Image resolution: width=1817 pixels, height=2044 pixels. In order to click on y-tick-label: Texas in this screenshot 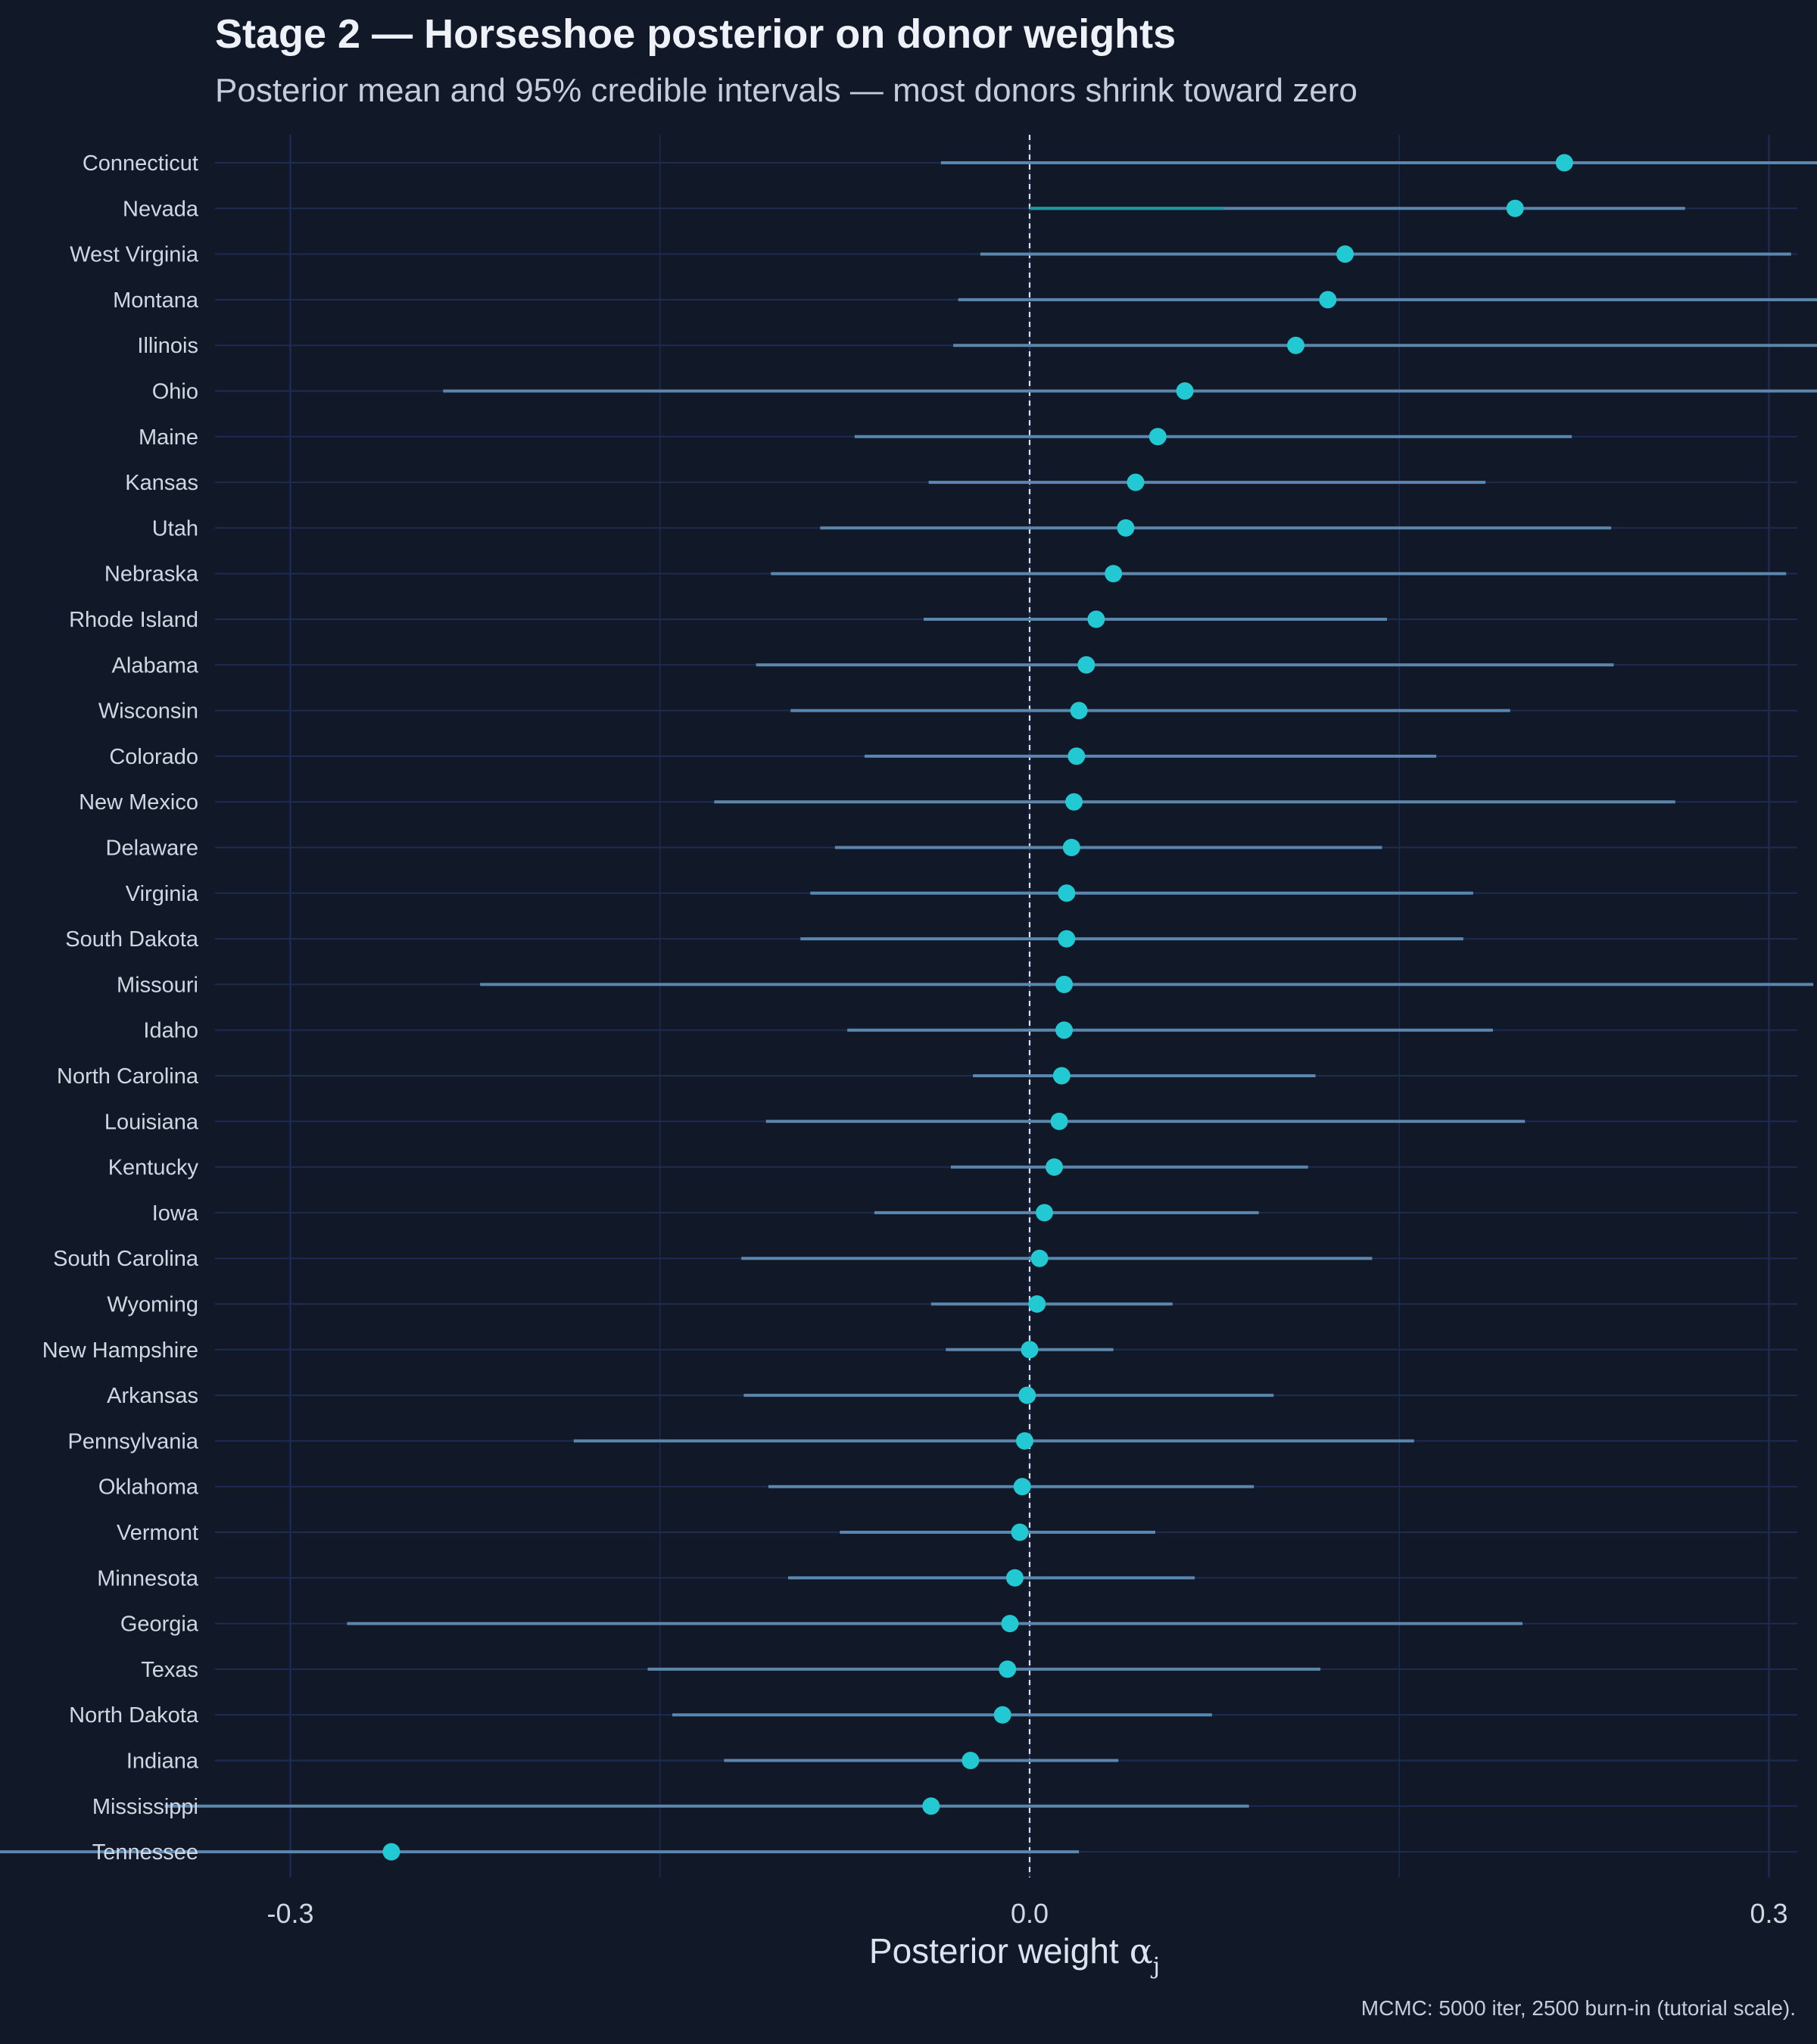, I will do `click(169, 1670)`.